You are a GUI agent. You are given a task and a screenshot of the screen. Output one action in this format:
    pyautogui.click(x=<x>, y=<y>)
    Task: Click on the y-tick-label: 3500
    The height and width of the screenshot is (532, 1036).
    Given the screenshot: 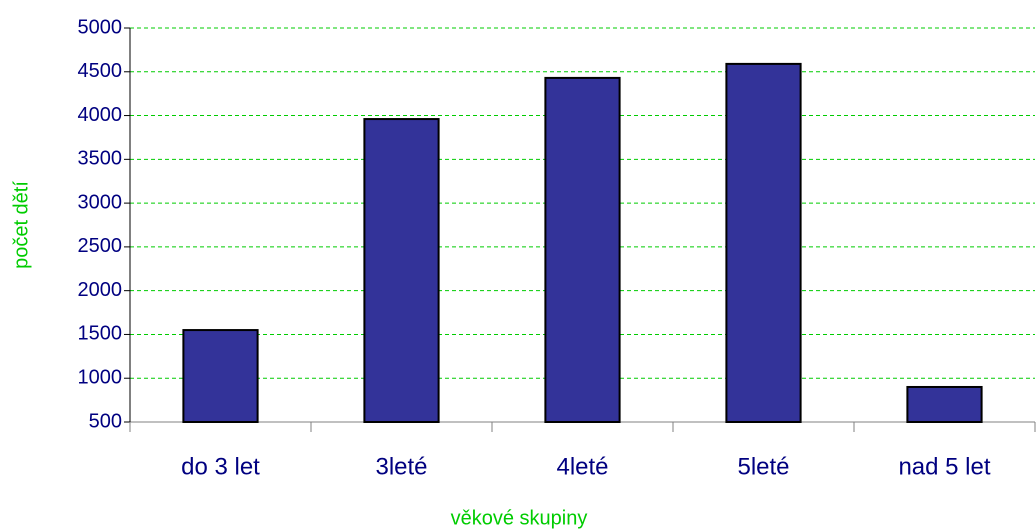 What is the action you would take?
    pyautogui.click(x=100, y=159)
    